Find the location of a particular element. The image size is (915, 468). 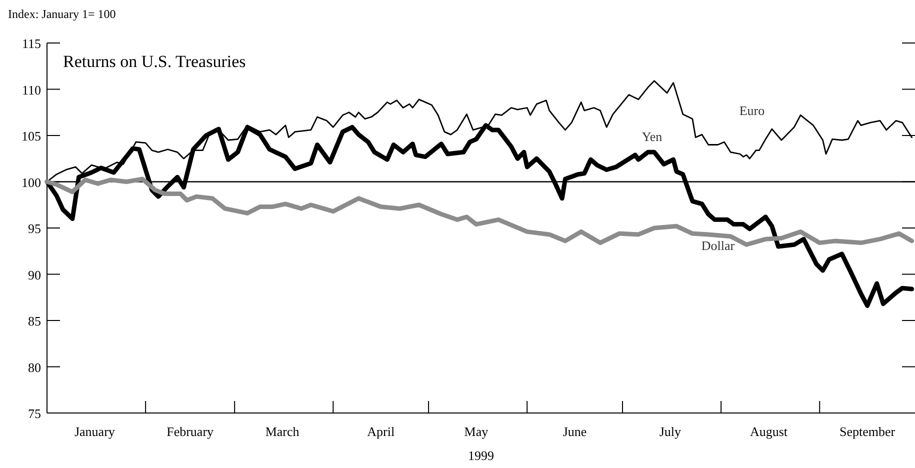

y-tick-label: 105 is located at coordinates (31, 136).